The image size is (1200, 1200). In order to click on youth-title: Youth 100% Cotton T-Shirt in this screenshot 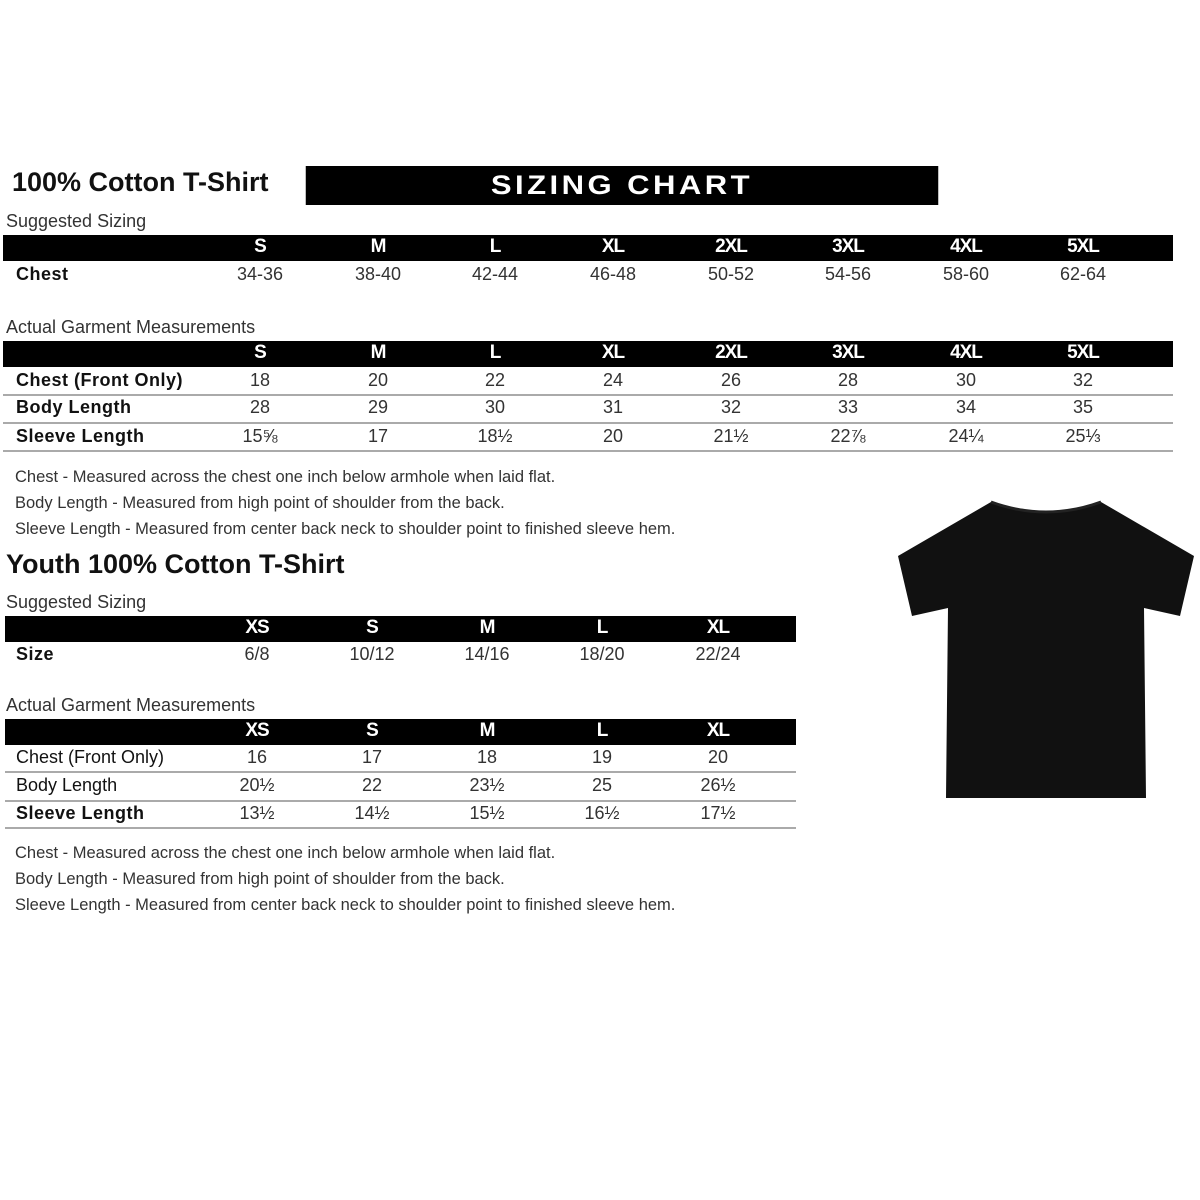, I will do `click(175, 564)`.